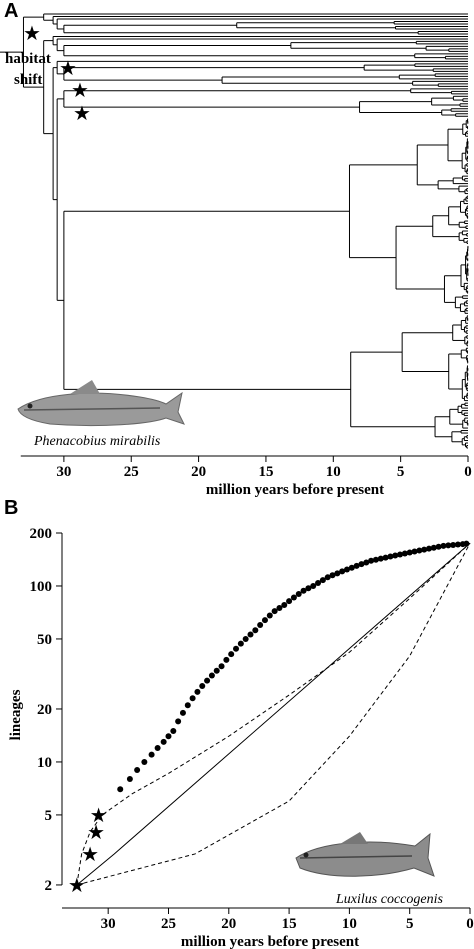 This screenshot has height=949, width=474. I want to click on ltt-y-tick-label: 50, so click(44, 640).